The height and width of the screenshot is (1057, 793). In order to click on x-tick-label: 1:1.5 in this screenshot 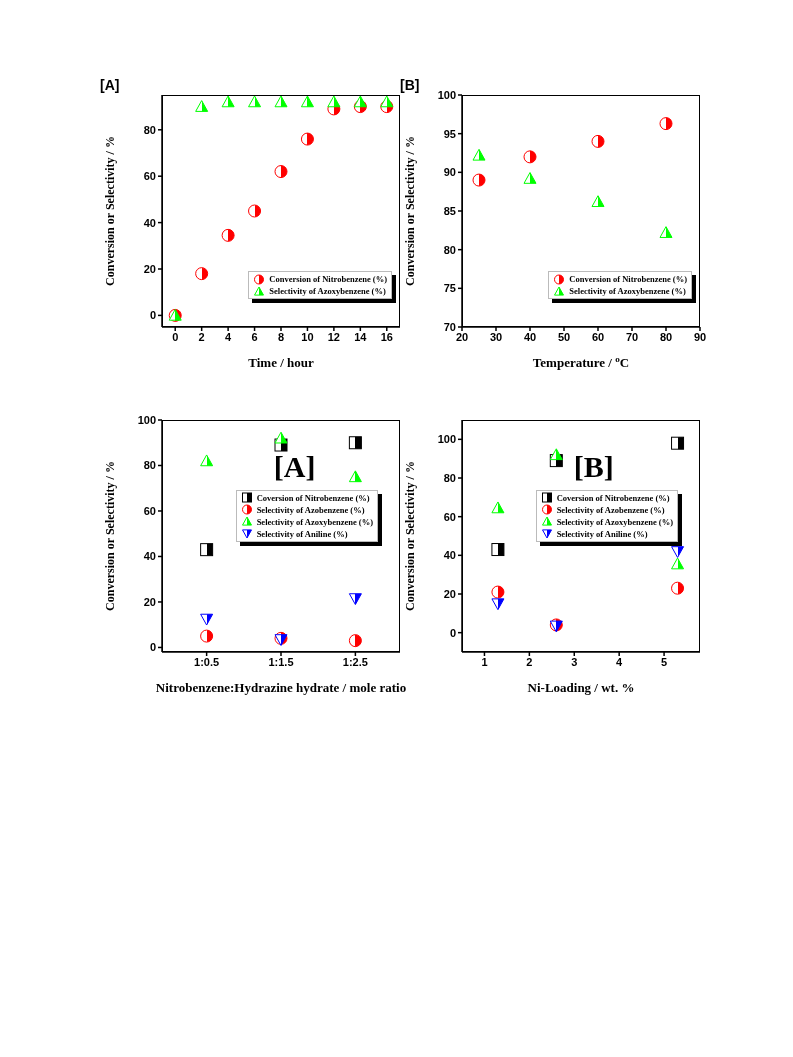, I will do `click(281, 661)`.